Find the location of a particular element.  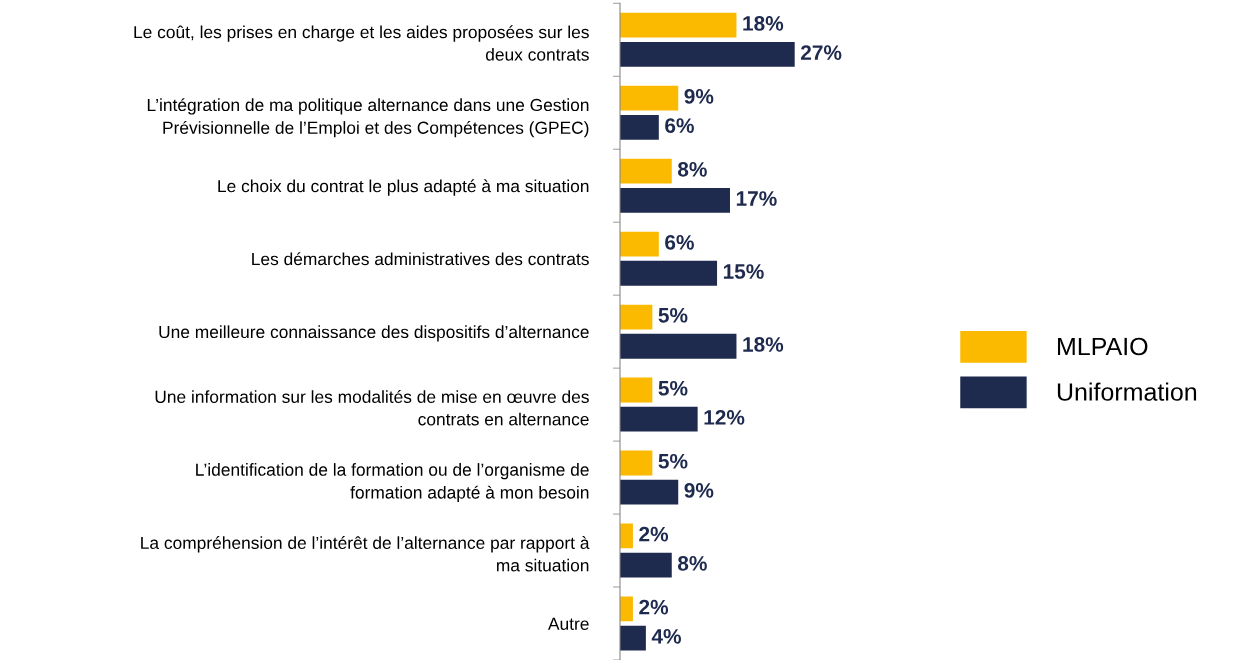

y-tick-label: Le choix du contrat le plus adapté à ma situation is located at coordinates (403, 187).